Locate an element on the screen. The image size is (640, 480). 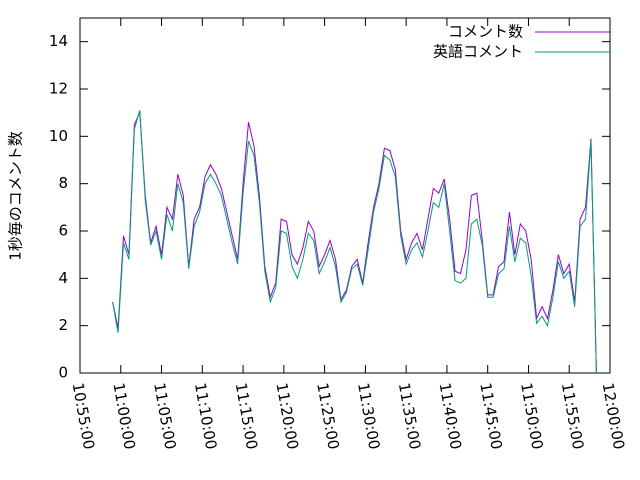
y-tick-label: 2 is located at coordinates (63, 325).